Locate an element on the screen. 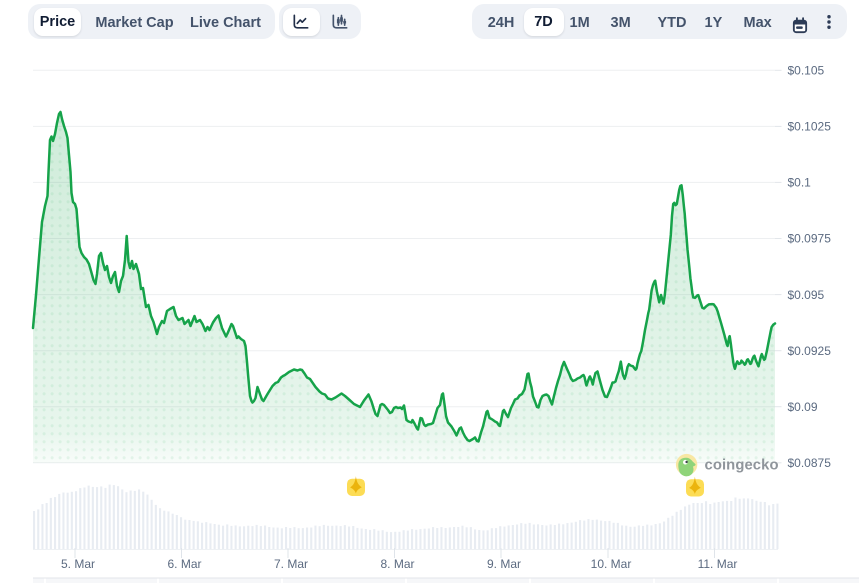  svg-text: $0.0875 is located at coordinates (810, 463).